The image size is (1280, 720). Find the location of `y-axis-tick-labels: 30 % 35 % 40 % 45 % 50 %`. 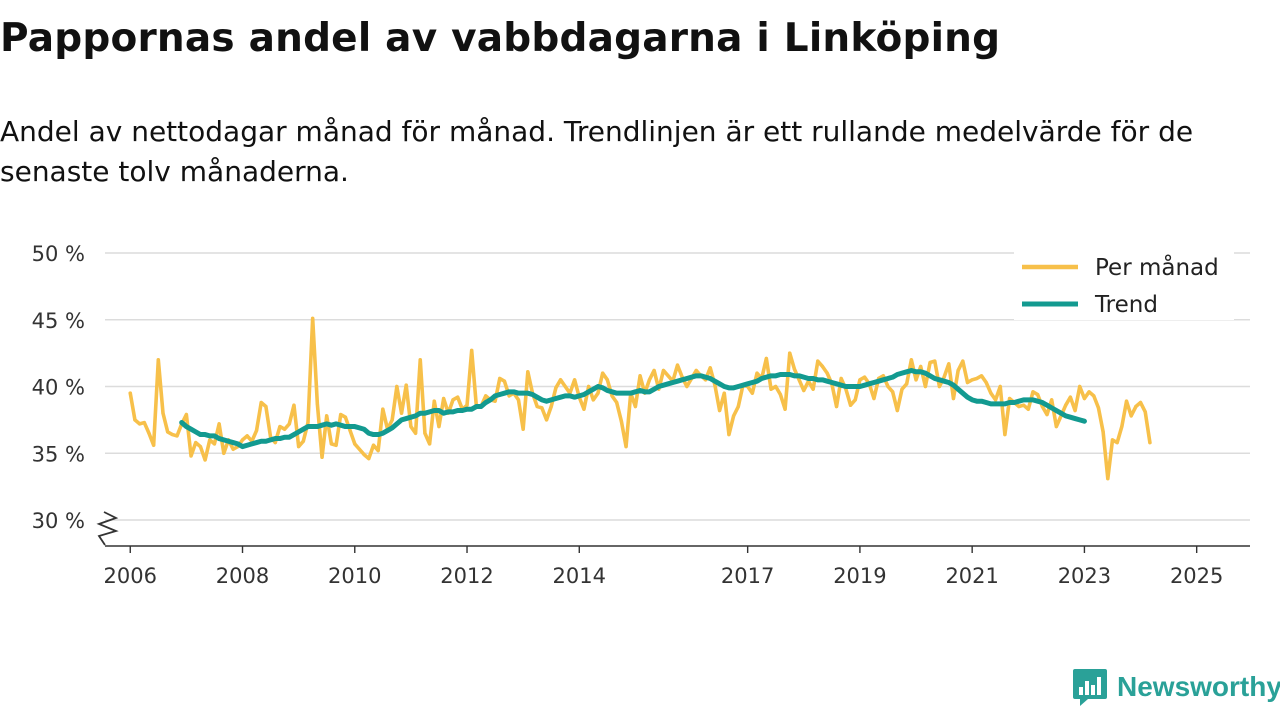

y-axis-tick-labels: 30 % 35 % 40 % 45 % 50 % is located at coordinates (58, 387).